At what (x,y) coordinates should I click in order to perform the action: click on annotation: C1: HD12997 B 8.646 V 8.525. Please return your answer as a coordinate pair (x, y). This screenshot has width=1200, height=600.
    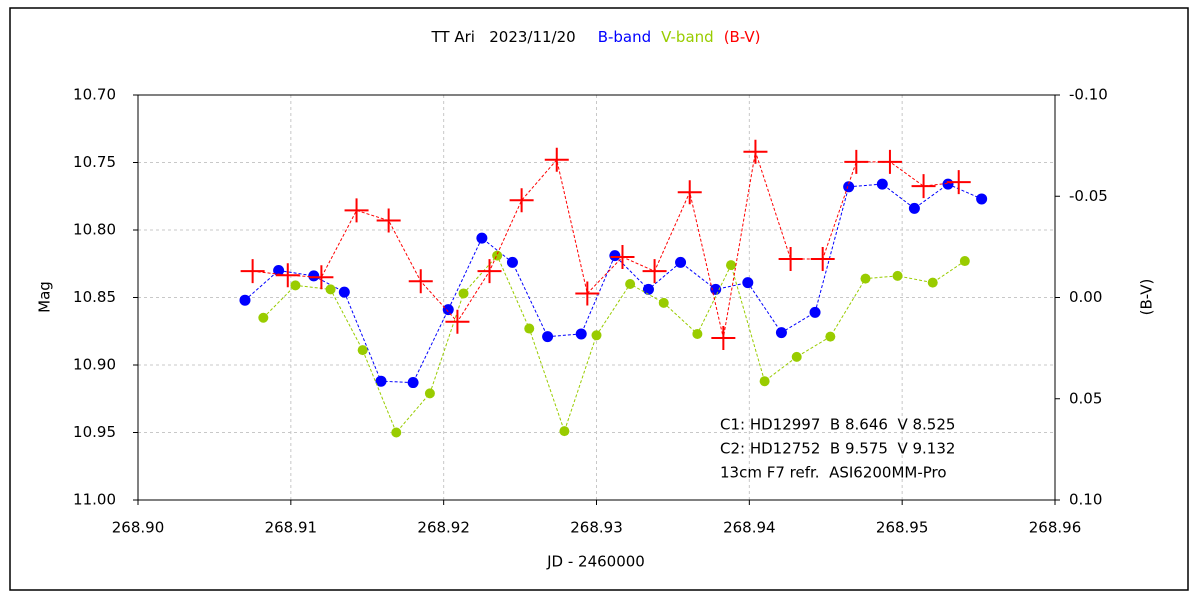
    Looking at the image, I should click on (837, 425).